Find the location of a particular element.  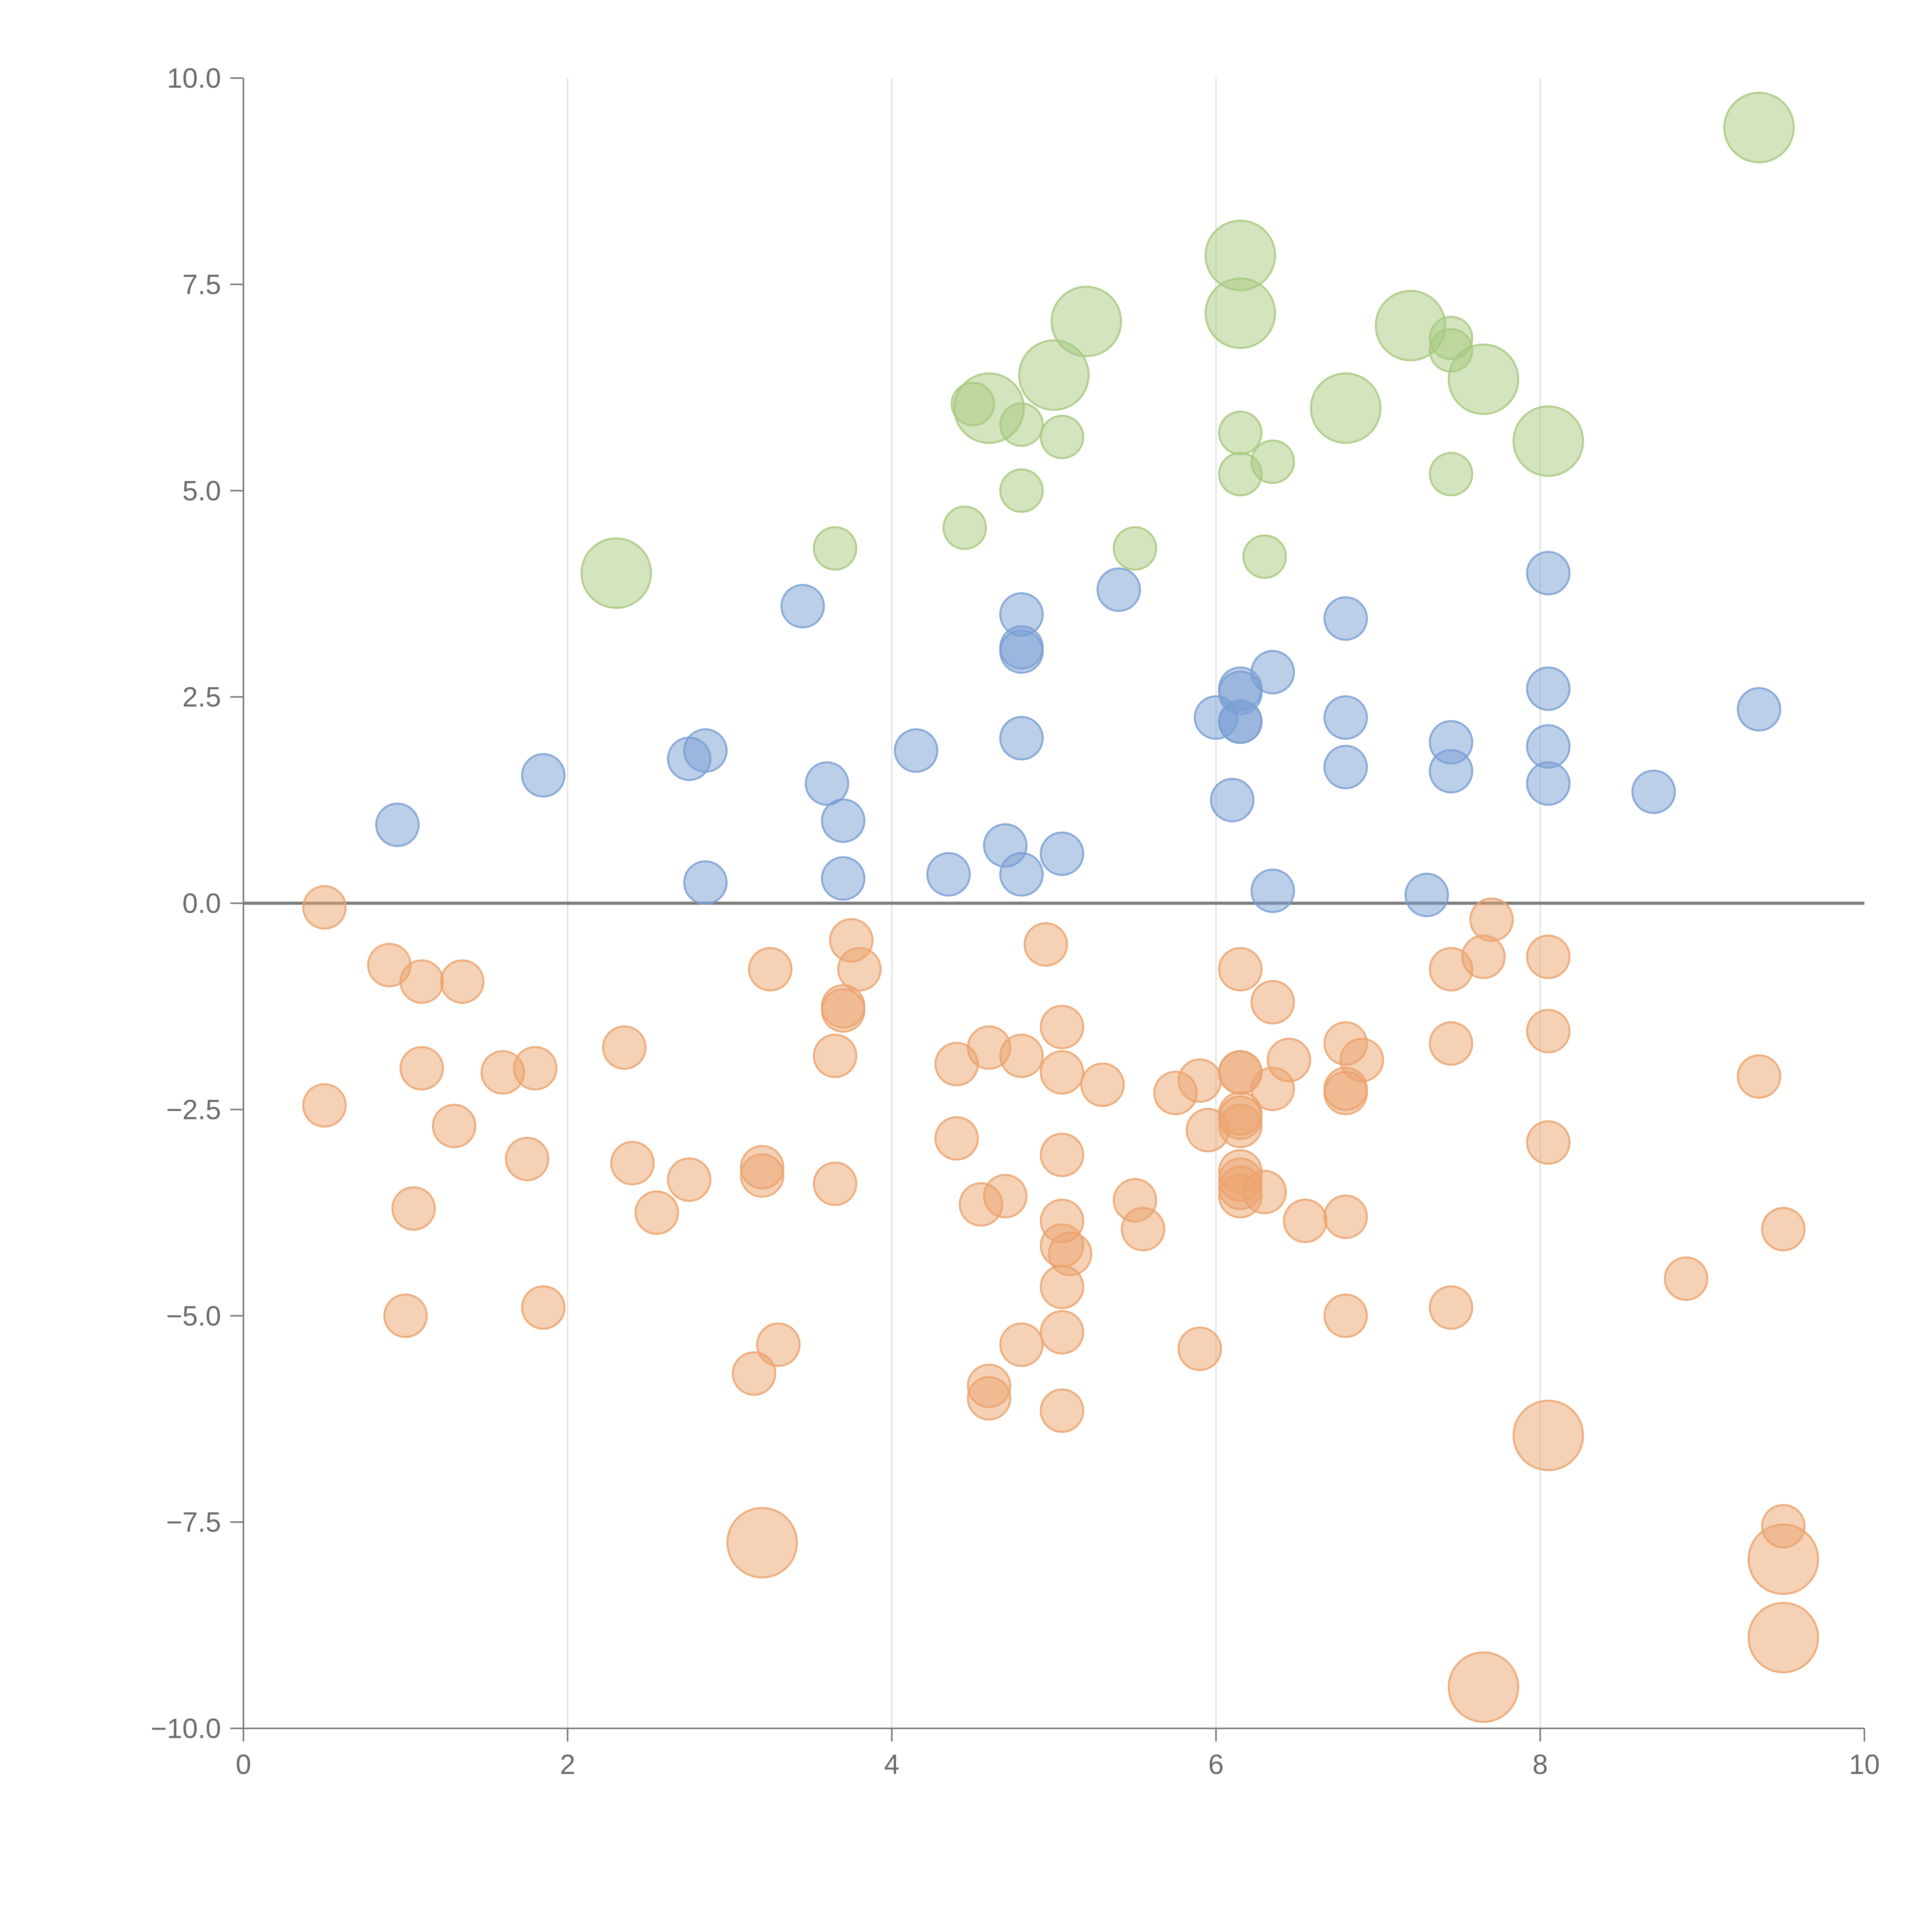

y-tick-label-3: −2.5 is located at coordinates (193, 1109).